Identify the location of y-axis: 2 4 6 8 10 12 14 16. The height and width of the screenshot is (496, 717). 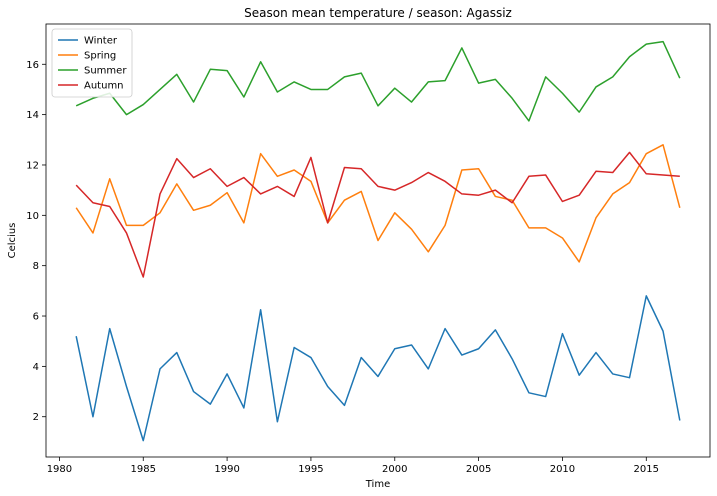
(36, 241).